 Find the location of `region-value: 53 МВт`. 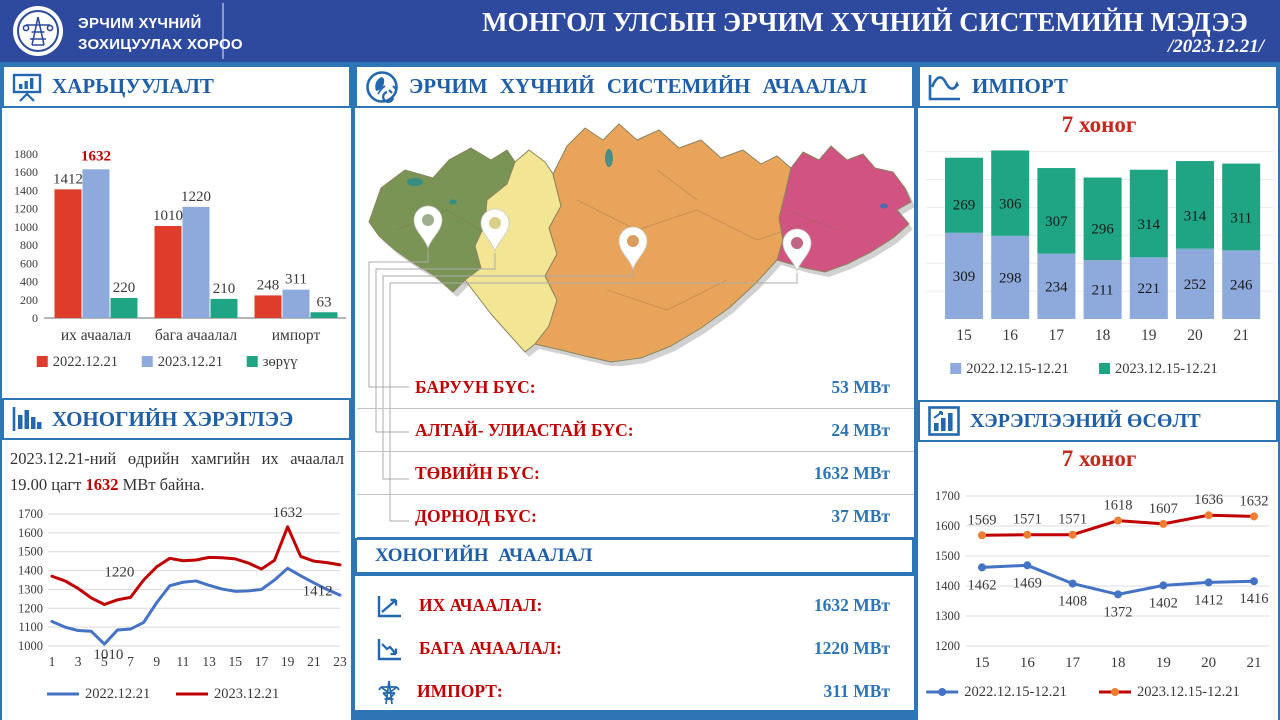

region-value: 53 МВт is located at coordinates (860, 386).